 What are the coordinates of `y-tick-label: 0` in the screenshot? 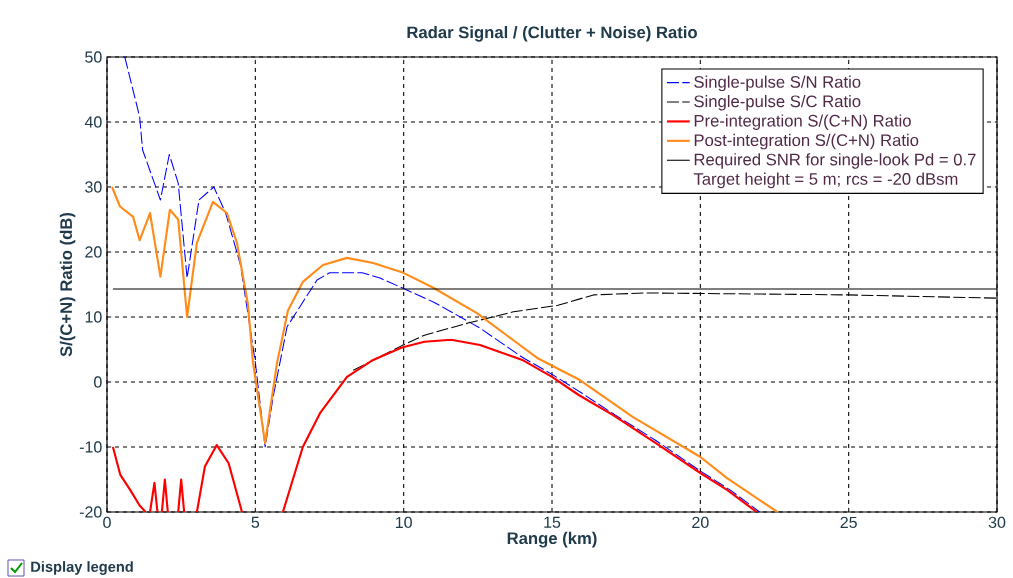 It's located at (98, 382).